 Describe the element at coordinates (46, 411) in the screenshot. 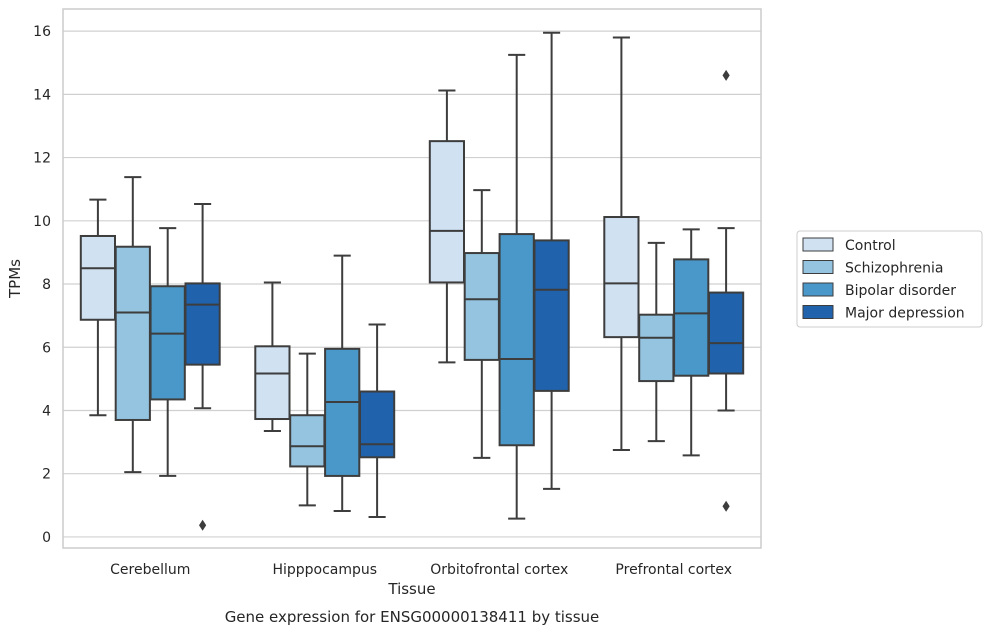

I see `y-tick-label: 4` at that location.